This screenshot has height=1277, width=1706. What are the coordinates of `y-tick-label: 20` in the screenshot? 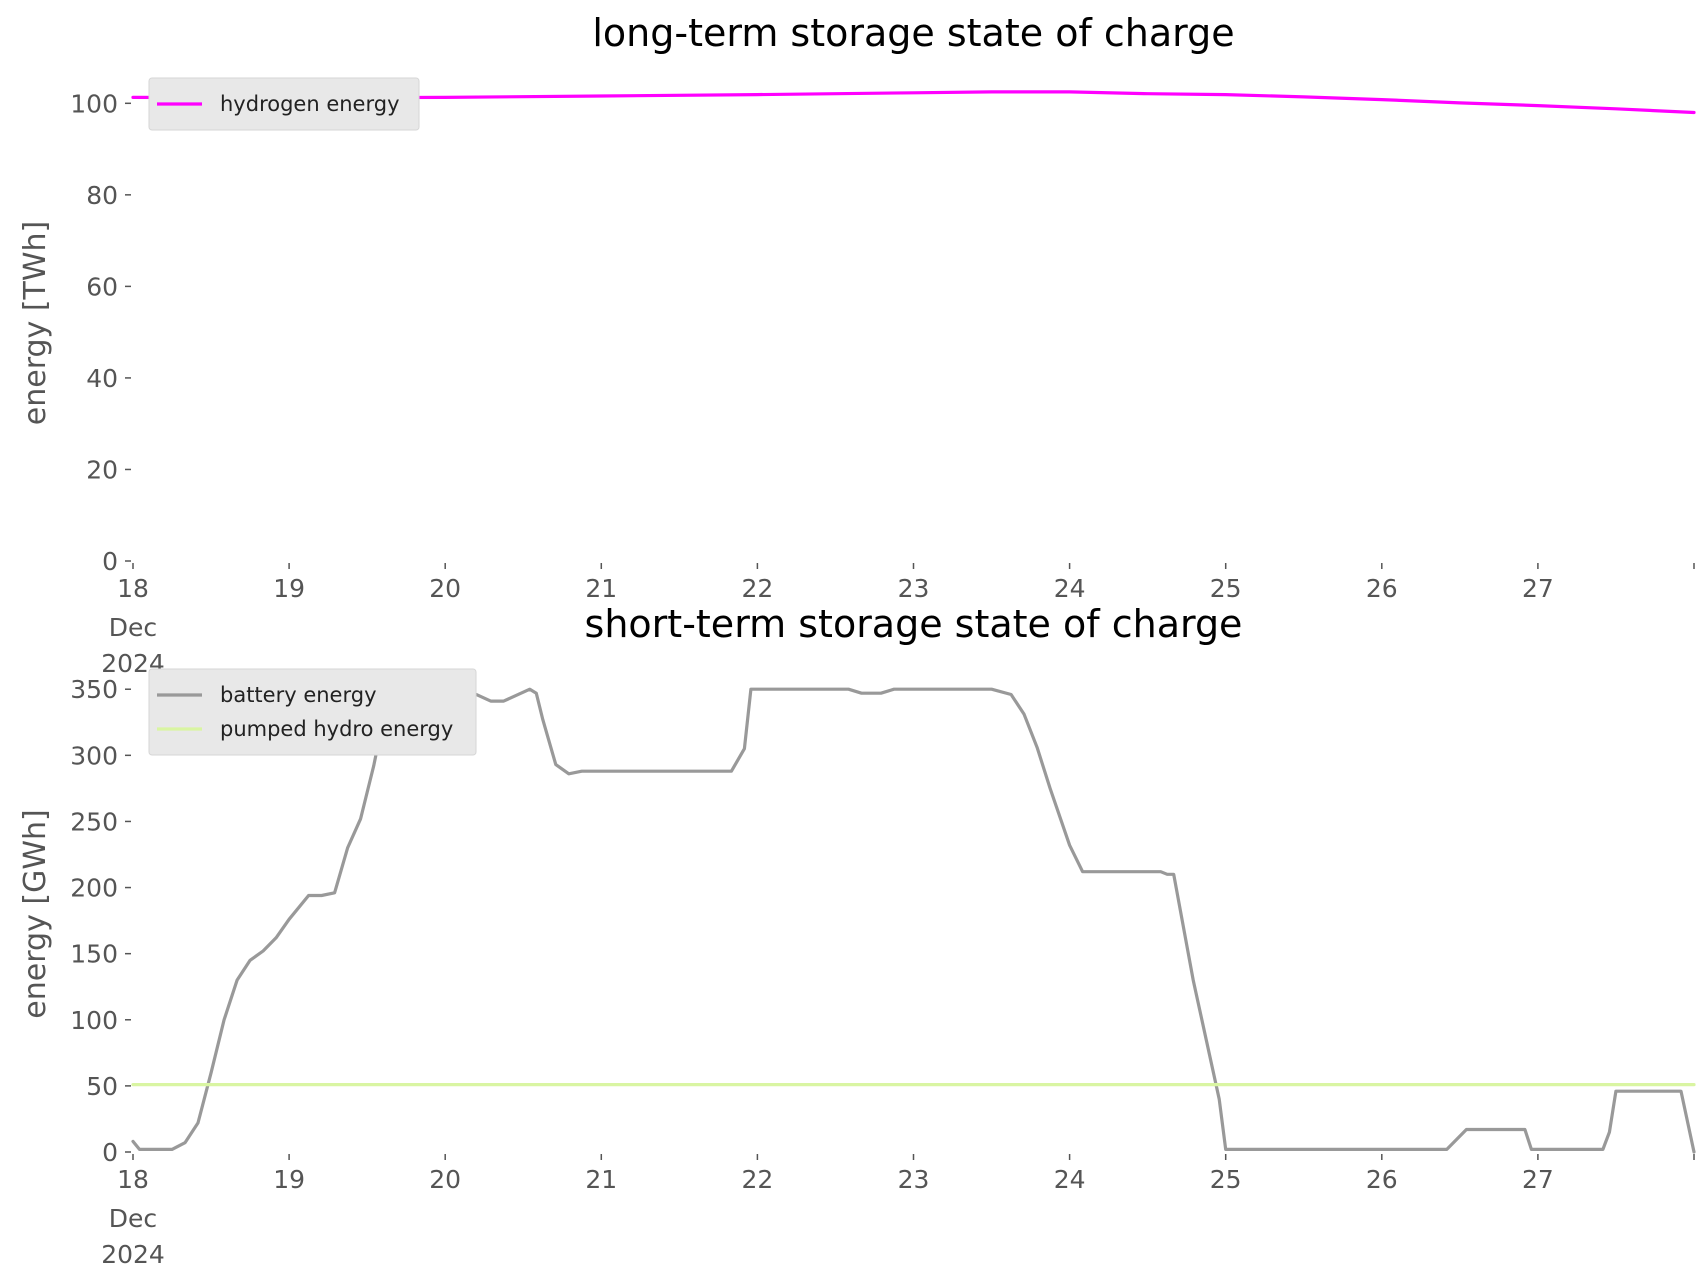 It's located at (102, 469).